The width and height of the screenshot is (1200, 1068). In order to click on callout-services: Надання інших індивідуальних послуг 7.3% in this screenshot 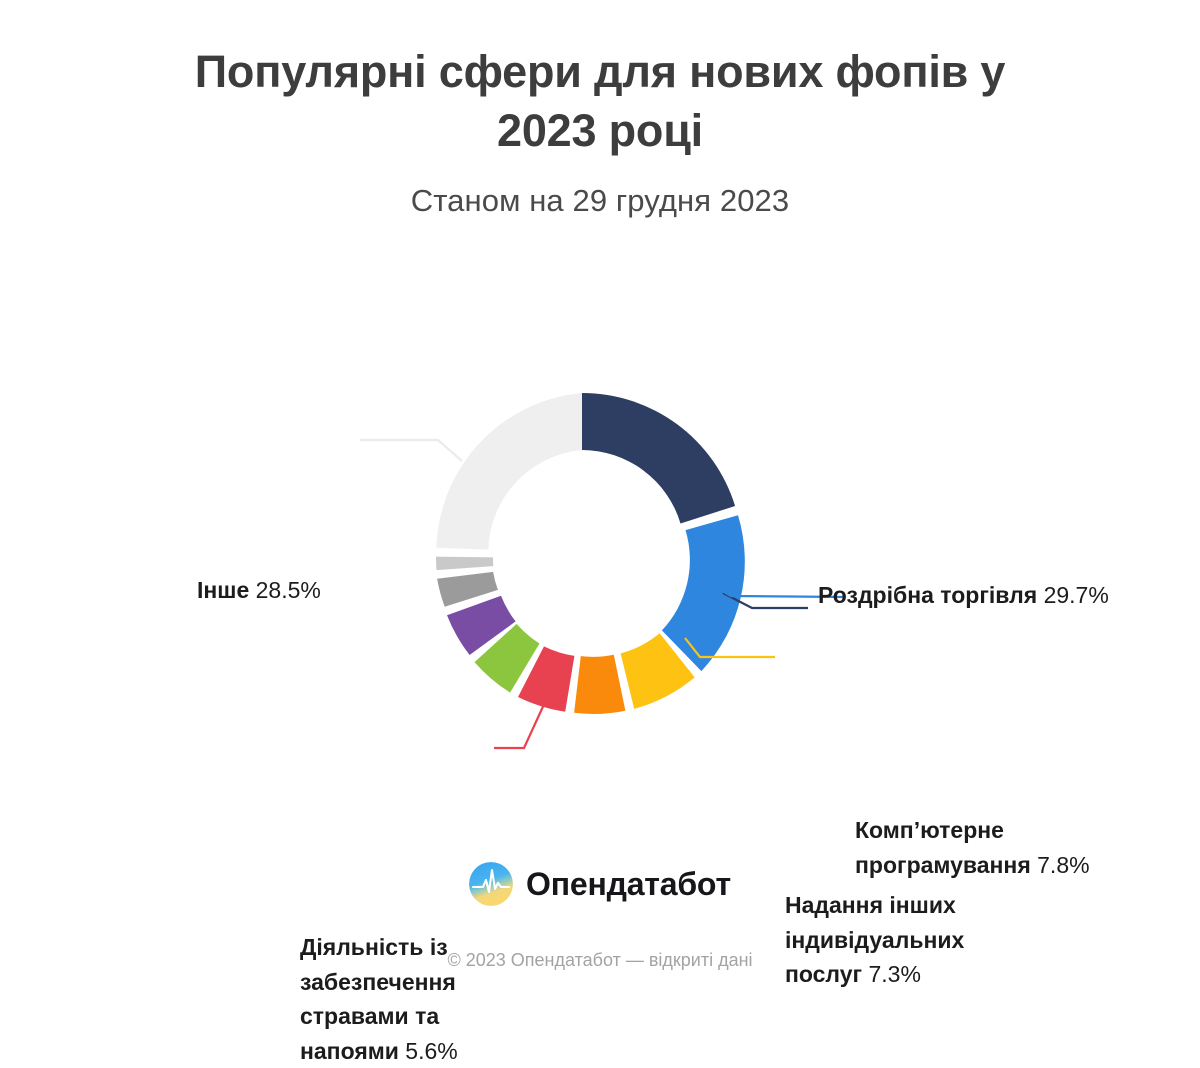, I will do `click(910, 940)`.